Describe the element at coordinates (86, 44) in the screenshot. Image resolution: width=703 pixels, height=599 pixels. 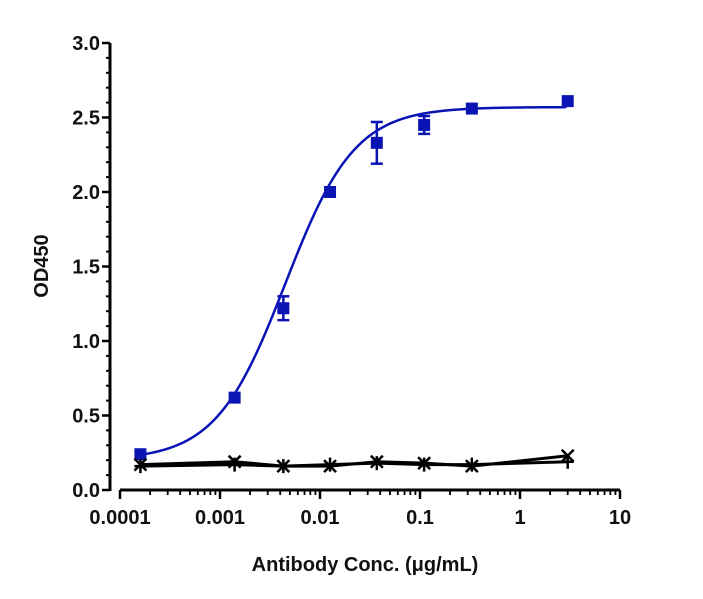
I see `y-tick-label: 3.0` at that location.